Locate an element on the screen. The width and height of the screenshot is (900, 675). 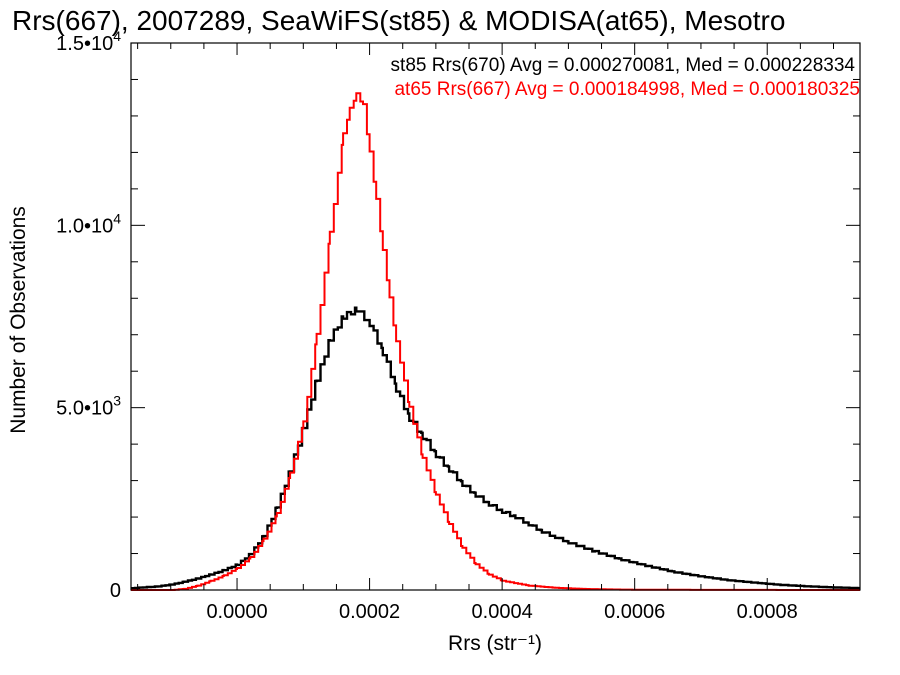
y-tick-mantissa: 0 is located at coordinates (115, 591).